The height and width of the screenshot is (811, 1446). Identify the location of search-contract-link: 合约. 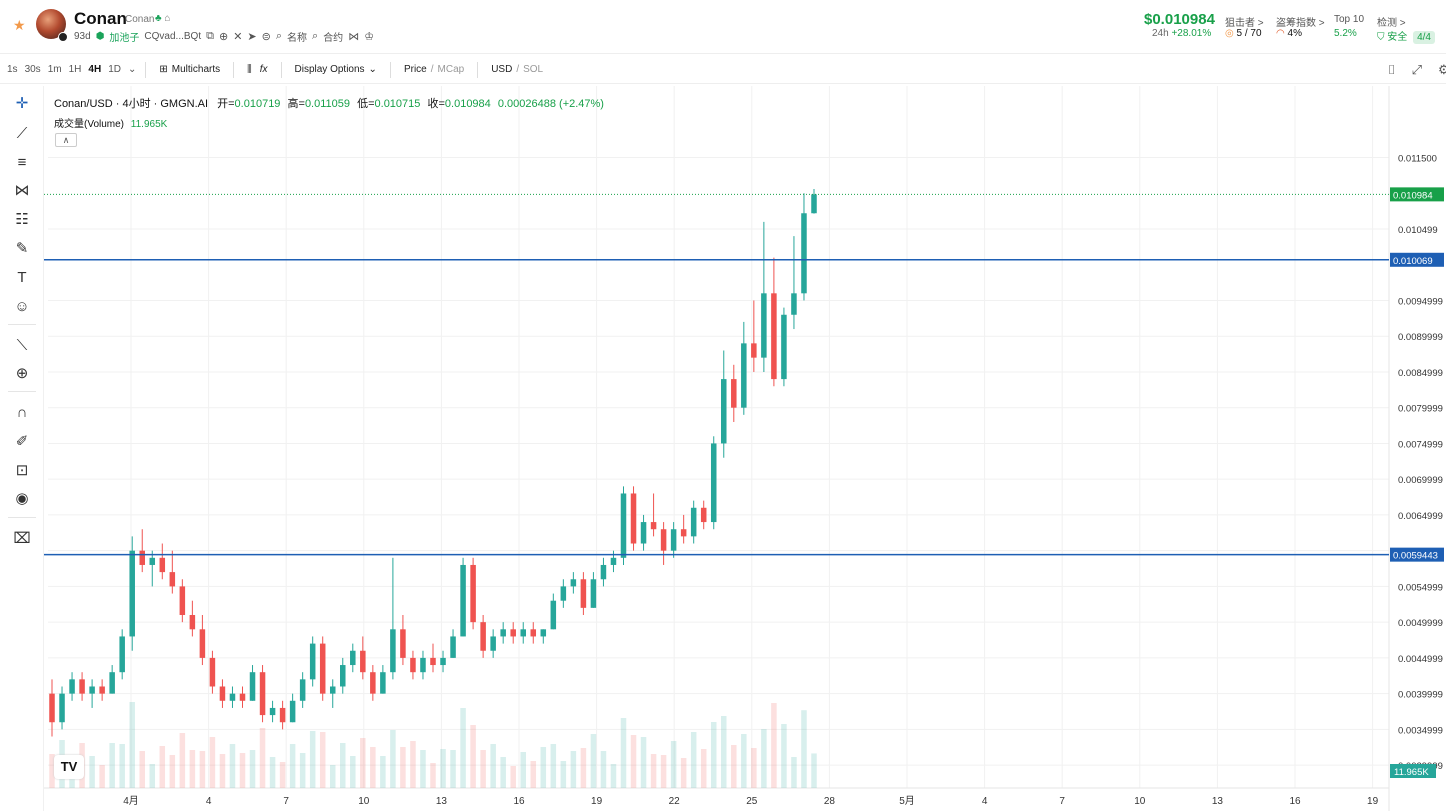
(333, 38).